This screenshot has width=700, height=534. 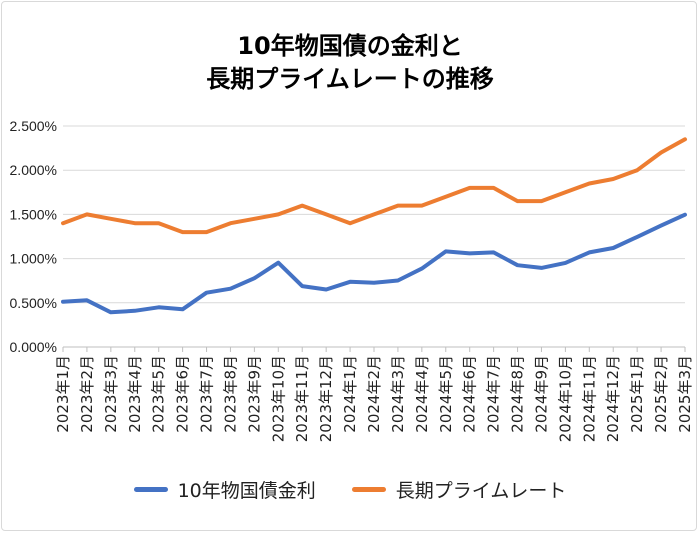 I want to click on x-tick-label: 2024年9月, so click(x=541, y=394).